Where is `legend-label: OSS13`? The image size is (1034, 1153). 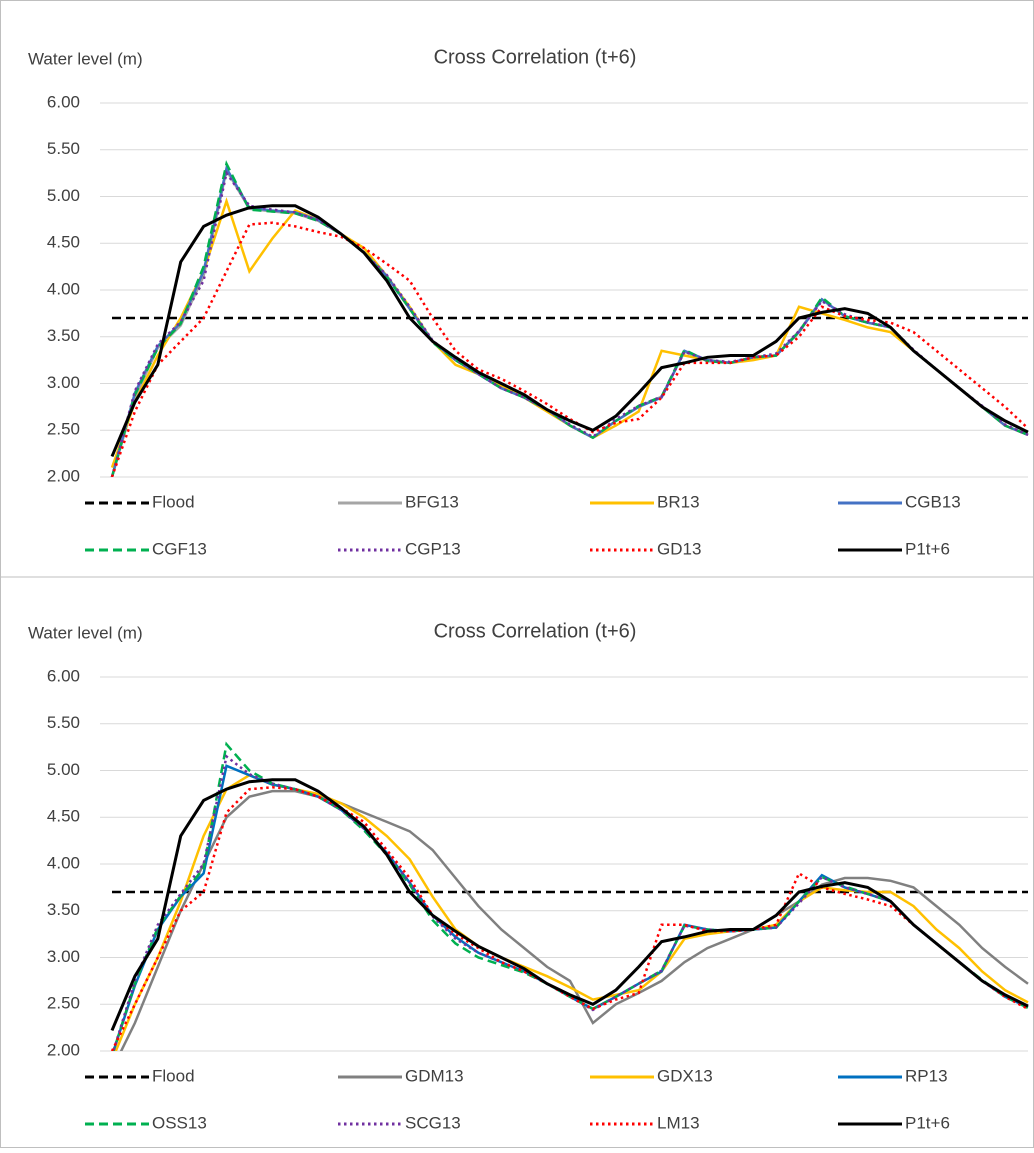 legend-label: OSS13 is located at coordinates (179, 1122).